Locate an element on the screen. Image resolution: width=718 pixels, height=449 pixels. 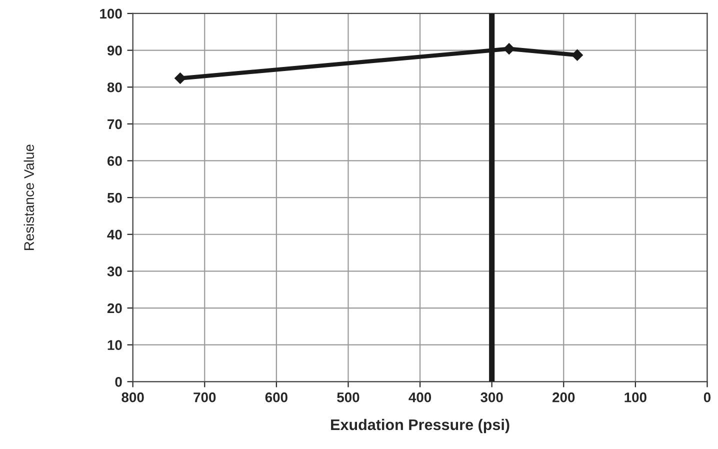
x-tick-label: 200 is located at coordinates (563, 397).